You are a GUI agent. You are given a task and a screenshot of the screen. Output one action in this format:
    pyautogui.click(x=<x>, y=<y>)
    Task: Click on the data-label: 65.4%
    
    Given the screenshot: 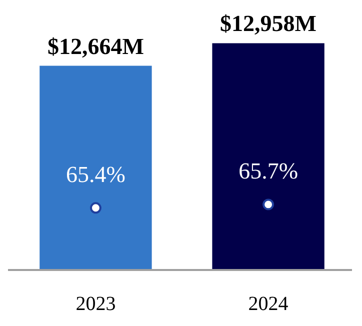 What is the action you would take?
    pyautogui.click(x=96, y=174)
    